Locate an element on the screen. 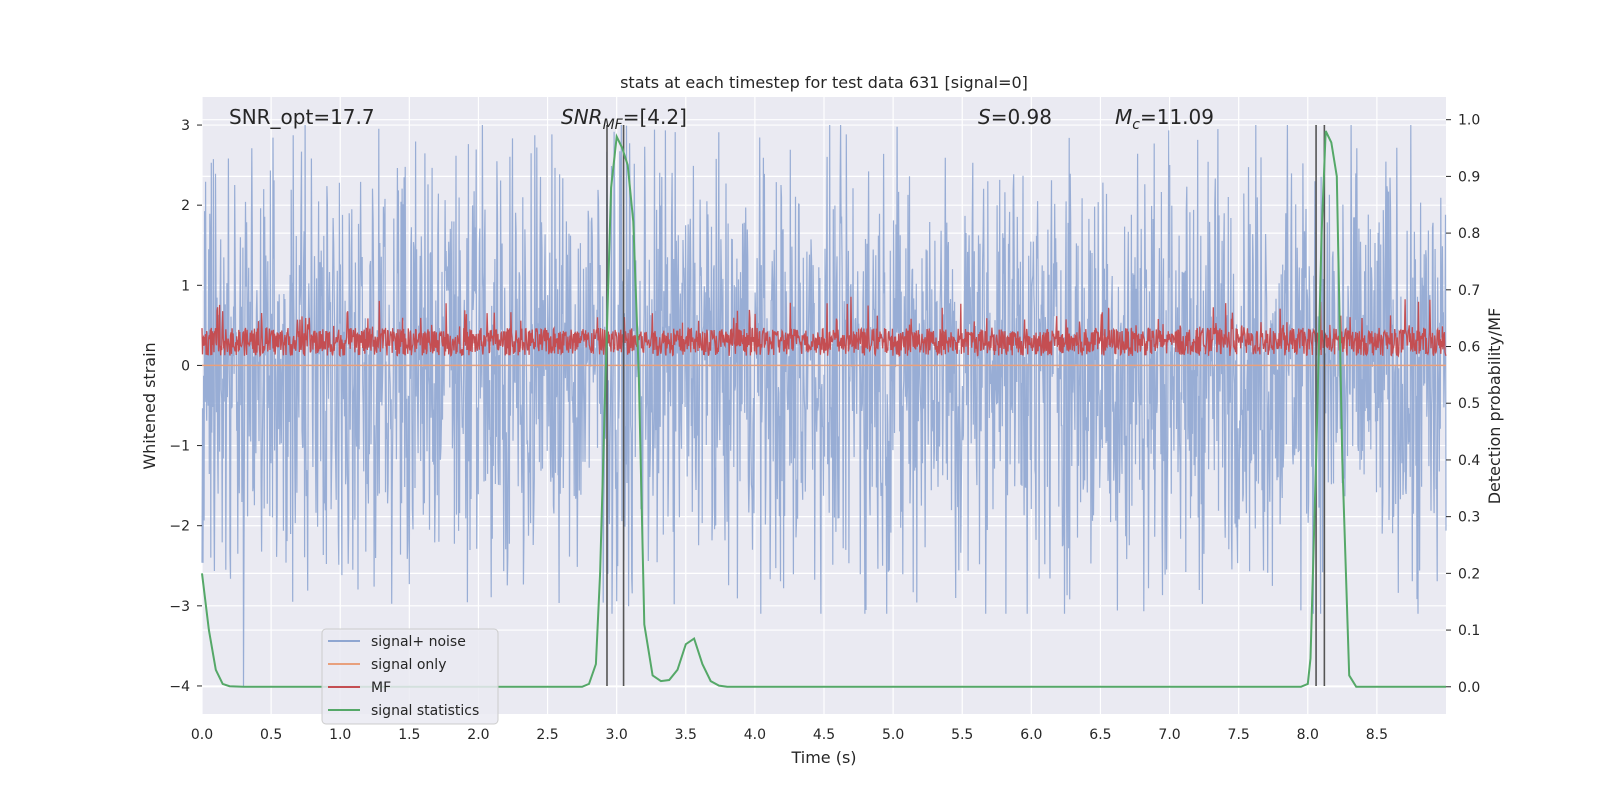 The image size is (1600, 804). y-left-axis-ticks: 3 2 1 0 −1 −2 −3 −4 is located at coordinates (185, 406).